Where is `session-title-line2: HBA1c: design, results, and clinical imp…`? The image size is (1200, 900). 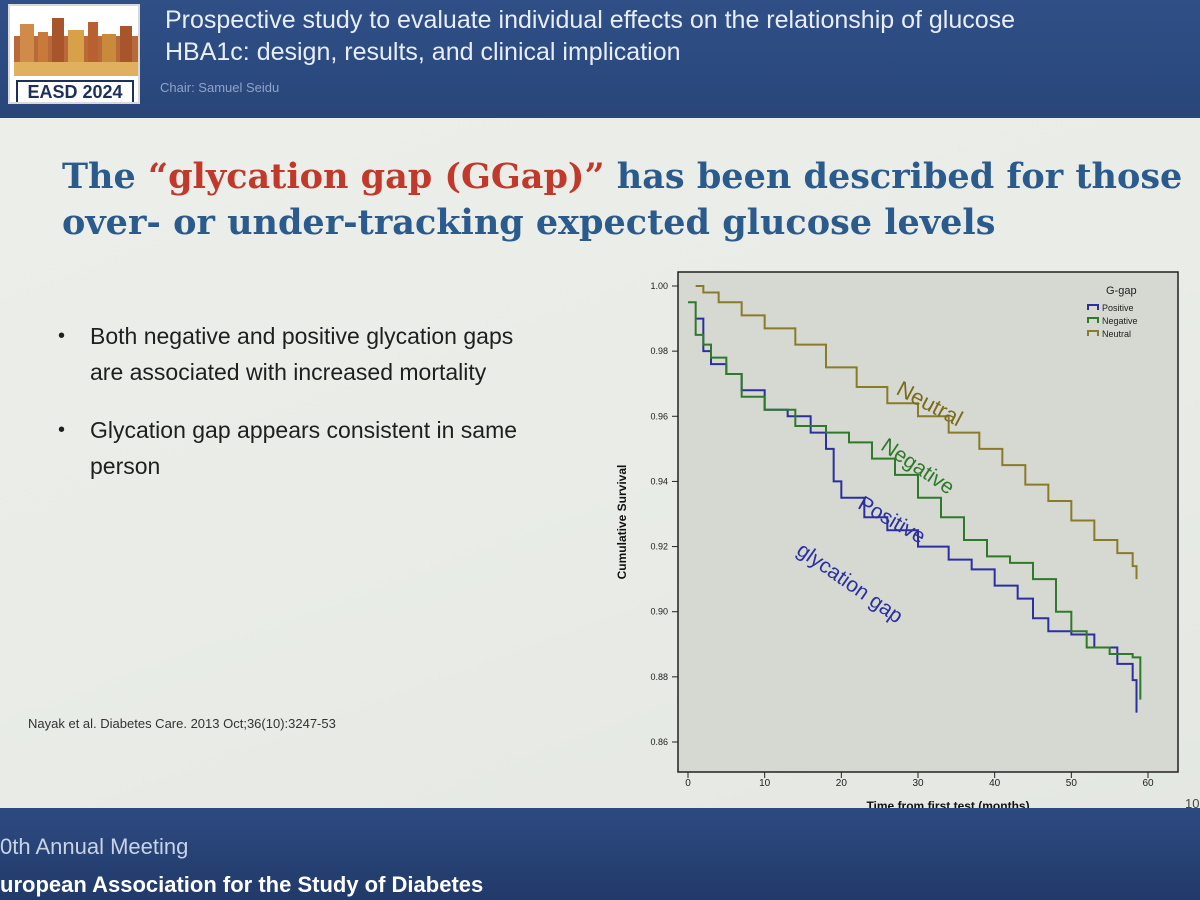
session-title-line2: HBA1c: design, results, and clinical imp… is located at coordinates (423, 52).